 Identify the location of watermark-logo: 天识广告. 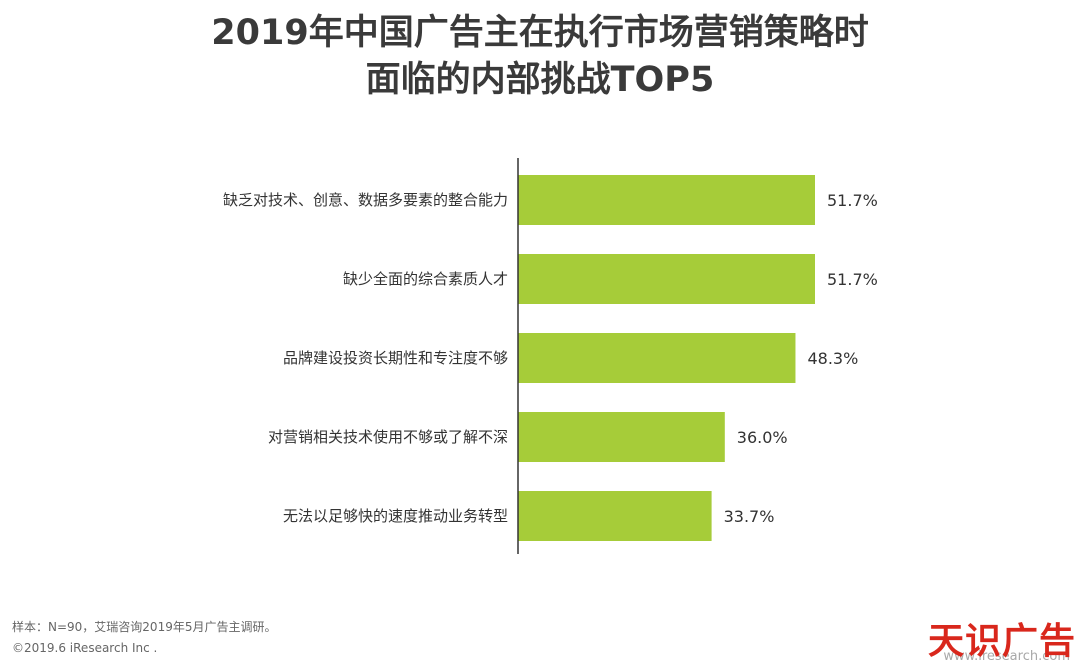
(1001, 641).